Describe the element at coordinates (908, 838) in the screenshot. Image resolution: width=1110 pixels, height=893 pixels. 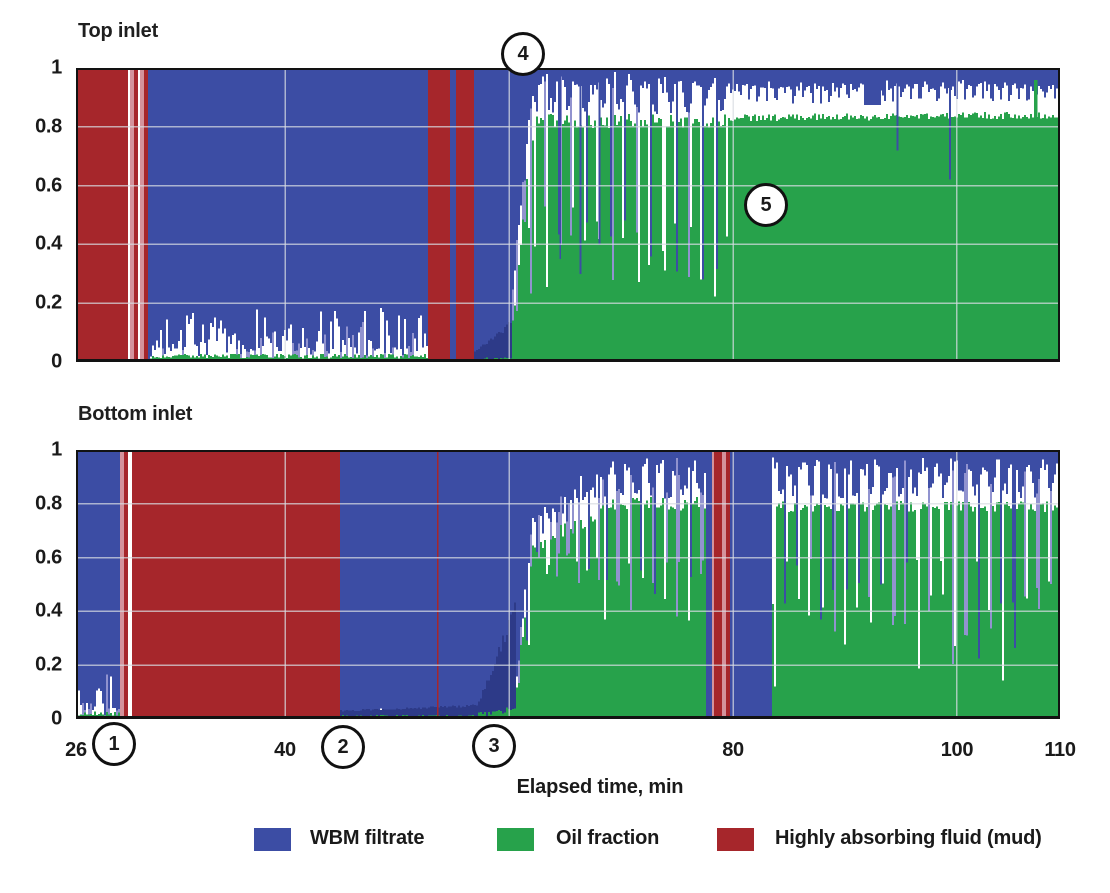
I see `legend-label: Highly absorbing fluid (mud)` at that location.